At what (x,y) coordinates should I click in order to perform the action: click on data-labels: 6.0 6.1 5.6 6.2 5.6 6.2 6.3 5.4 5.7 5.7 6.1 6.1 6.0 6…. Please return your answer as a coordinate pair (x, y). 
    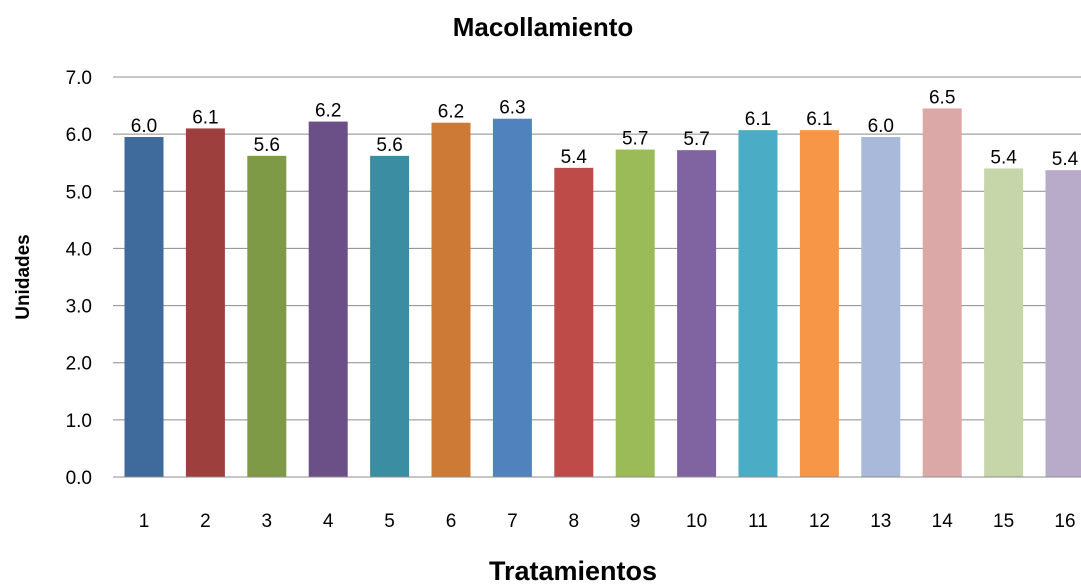
    Looking at the image, I should click on (605, 128).